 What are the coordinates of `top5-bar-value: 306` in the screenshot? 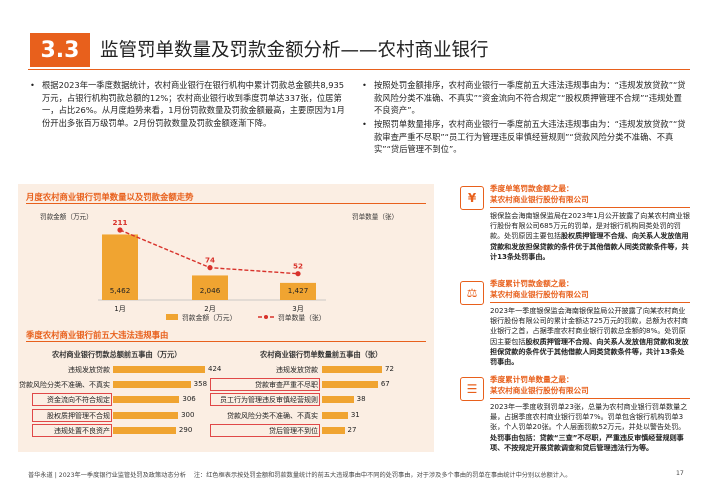 It's located at (189, 399).